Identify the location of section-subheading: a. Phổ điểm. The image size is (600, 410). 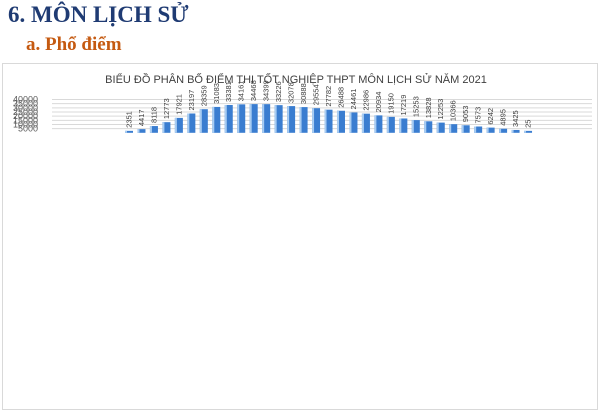
(74, 44).